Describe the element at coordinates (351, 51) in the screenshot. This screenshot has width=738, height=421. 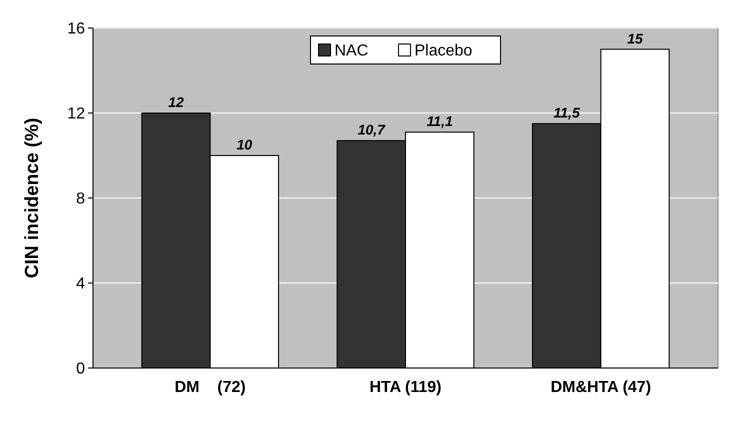
I see `legend-label: NAC` at that location.